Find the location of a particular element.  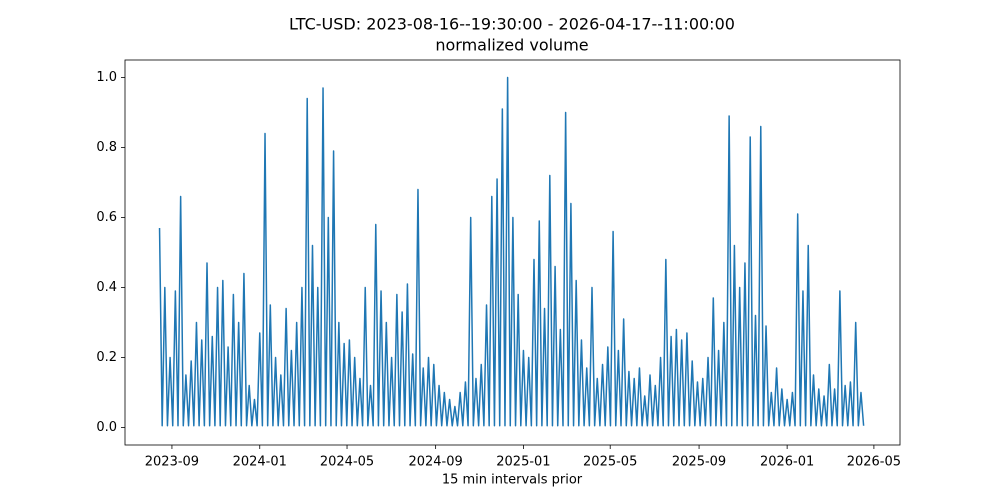

y-tick-label: 1.0 is located at coordinates (106, 77).